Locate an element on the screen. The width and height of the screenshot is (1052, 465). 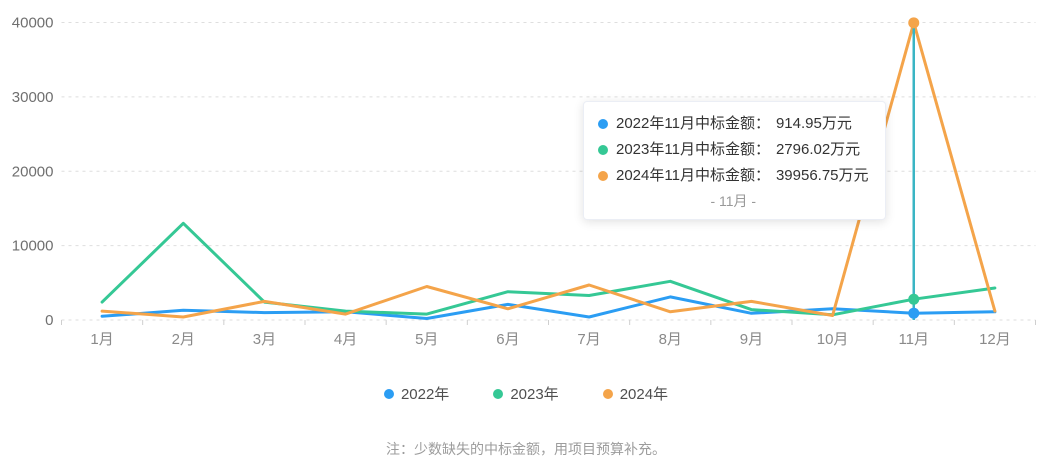
y-axis-label: 20000 is located at coordinates (33, 171).